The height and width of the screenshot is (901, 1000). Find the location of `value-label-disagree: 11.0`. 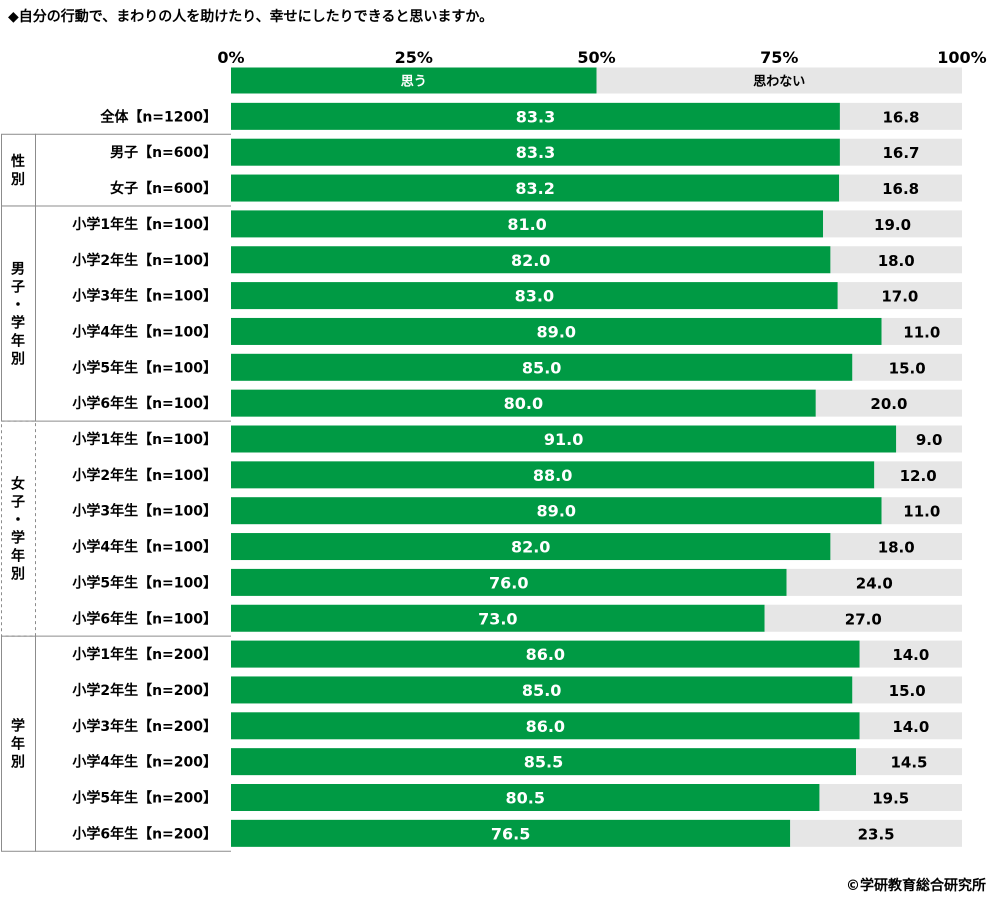

value-label-disagree: 11.0 is located at coordinates (921, 332).